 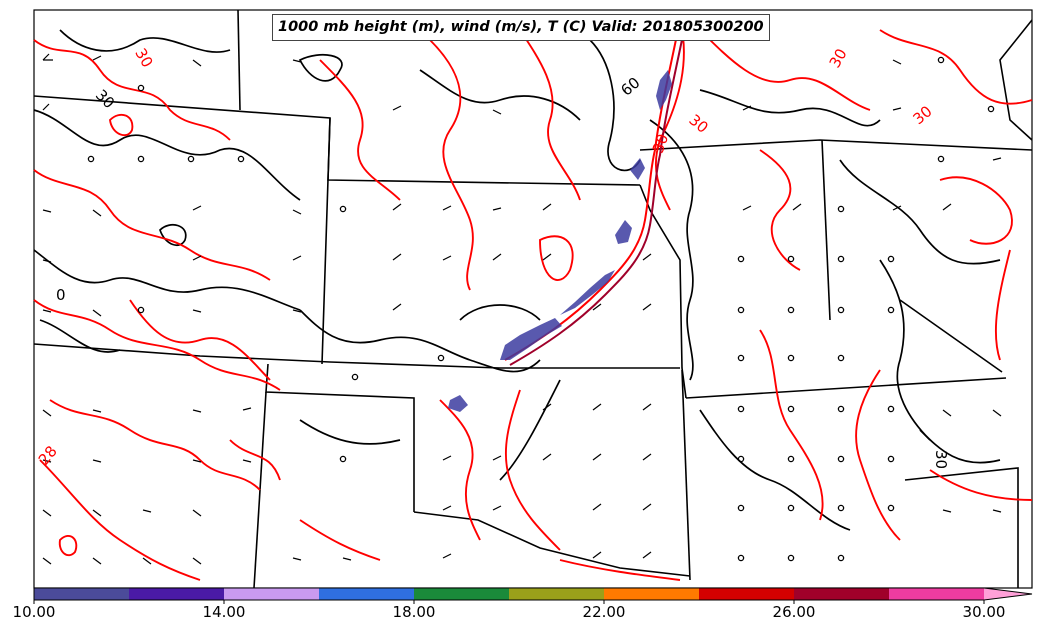 I want to click on colorbar-extend-arrow, so click(x=1008, y=594).